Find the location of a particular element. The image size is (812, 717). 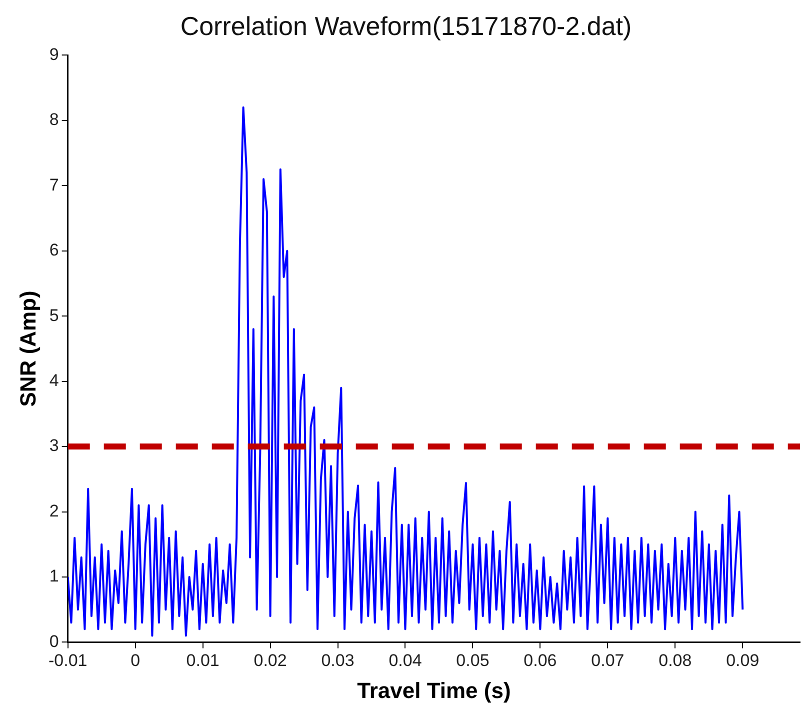

y-tick-label: 2 is located at coordinates (54, 510).